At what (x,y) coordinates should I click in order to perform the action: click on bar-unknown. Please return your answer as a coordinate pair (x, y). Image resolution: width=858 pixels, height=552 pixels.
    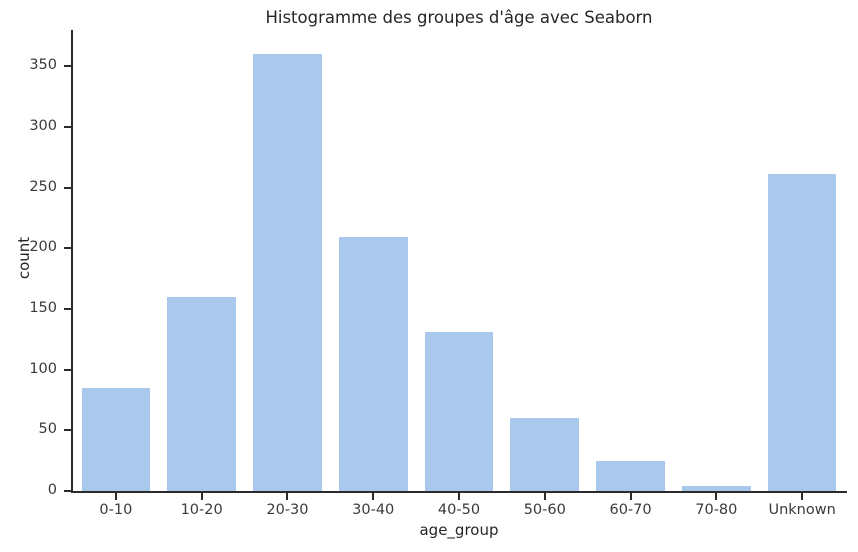
    Looking at the image, I should click on (802, 332).